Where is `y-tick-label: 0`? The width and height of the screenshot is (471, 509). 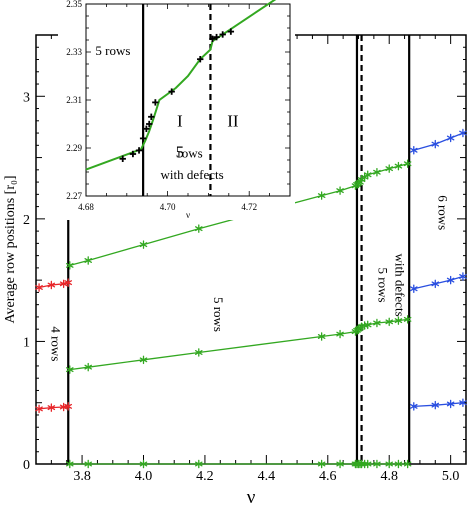
y-tick-label: 0 is located at coordinates (26, 465).